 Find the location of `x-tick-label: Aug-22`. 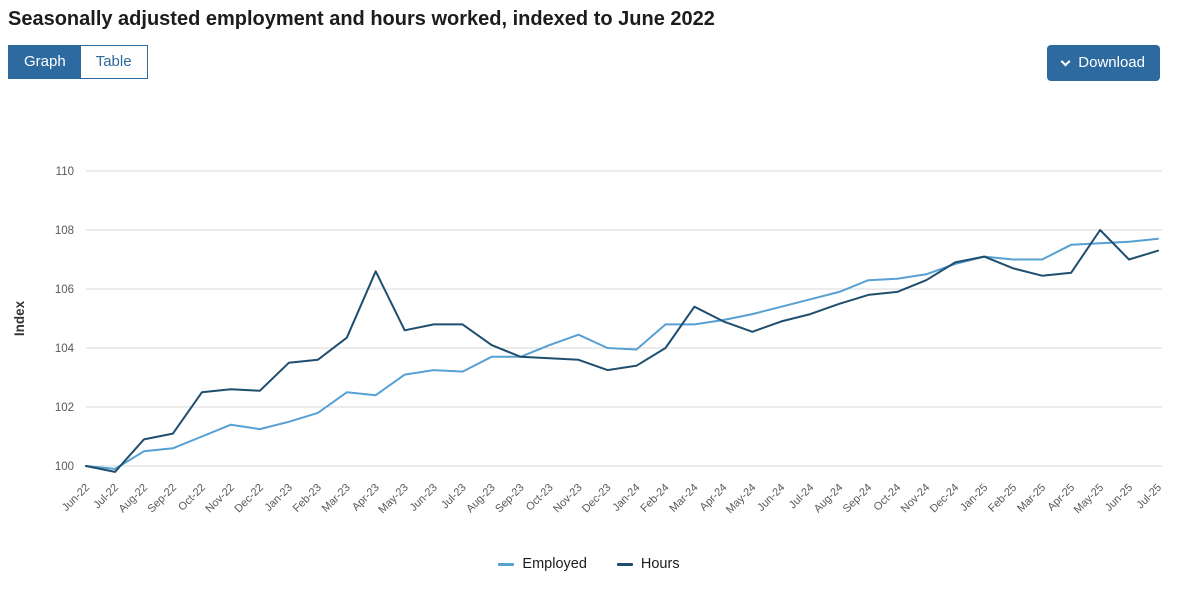

x-tick-label: Aug-22 is located at coordinates (133, 499).